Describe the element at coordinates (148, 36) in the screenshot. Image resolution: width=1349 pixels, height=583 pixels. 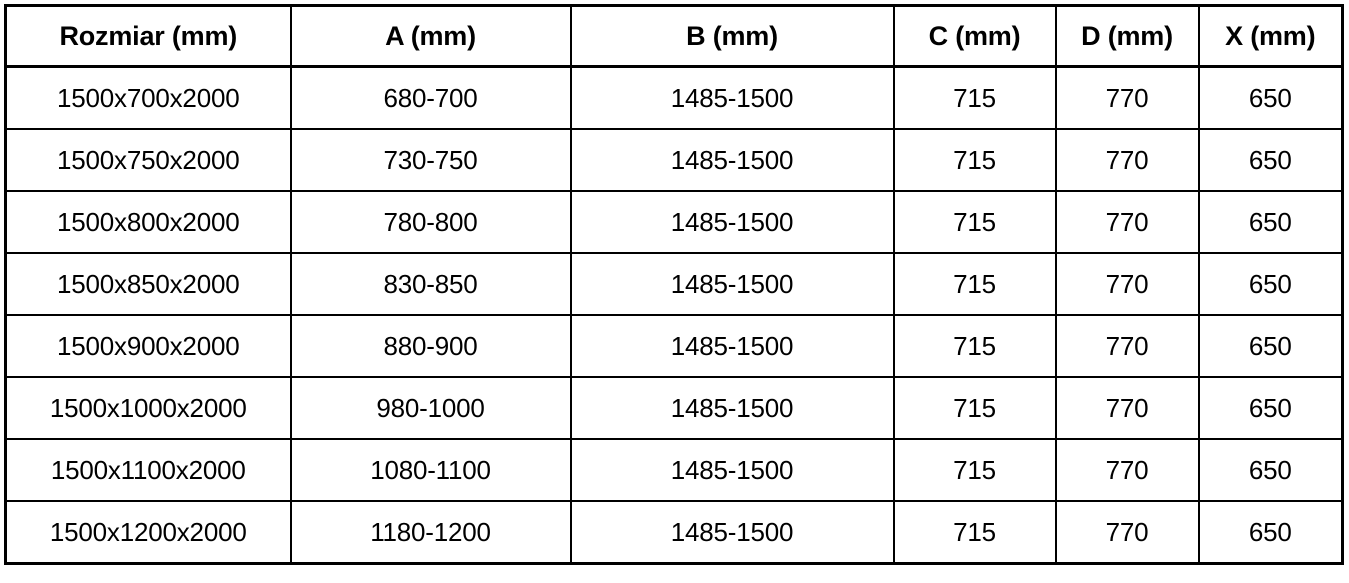
I see `column-header-rozmiar: Rozmiar (mm)` at that location.